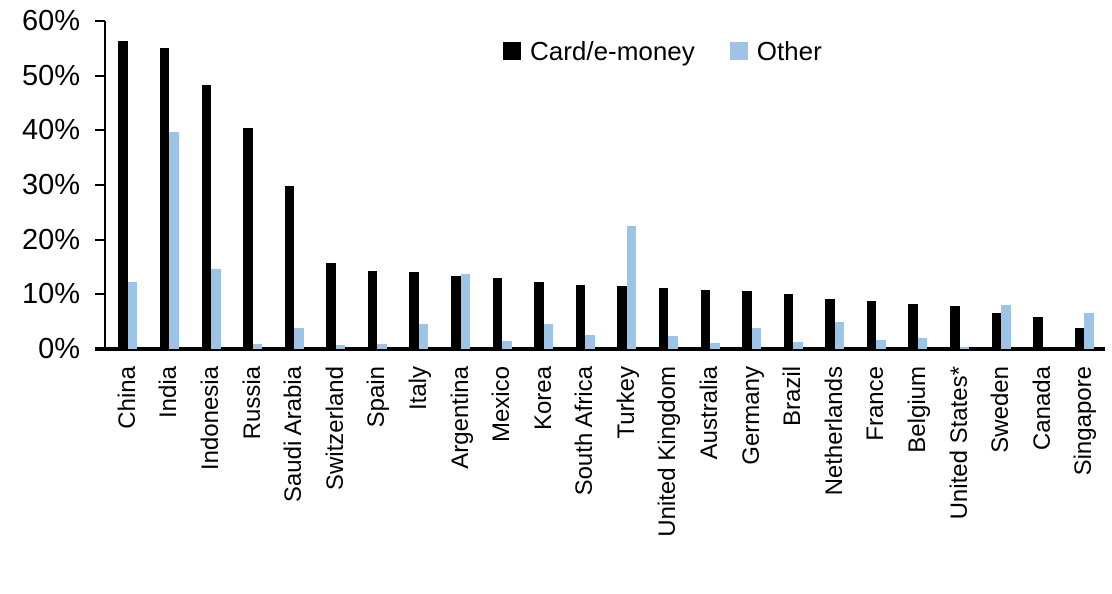  Describe the element at coordinates (1084, 421) in the screenshot. I see `x-axis-label: Singapore` at that location.